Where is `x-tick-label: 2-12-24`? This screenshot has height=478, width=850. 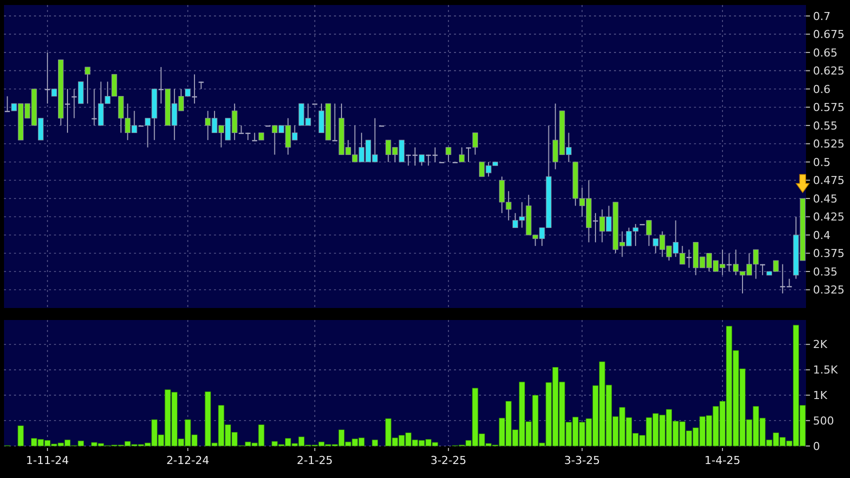
x-tick-label: 2-12-24 is located at coordinates (188, 460).